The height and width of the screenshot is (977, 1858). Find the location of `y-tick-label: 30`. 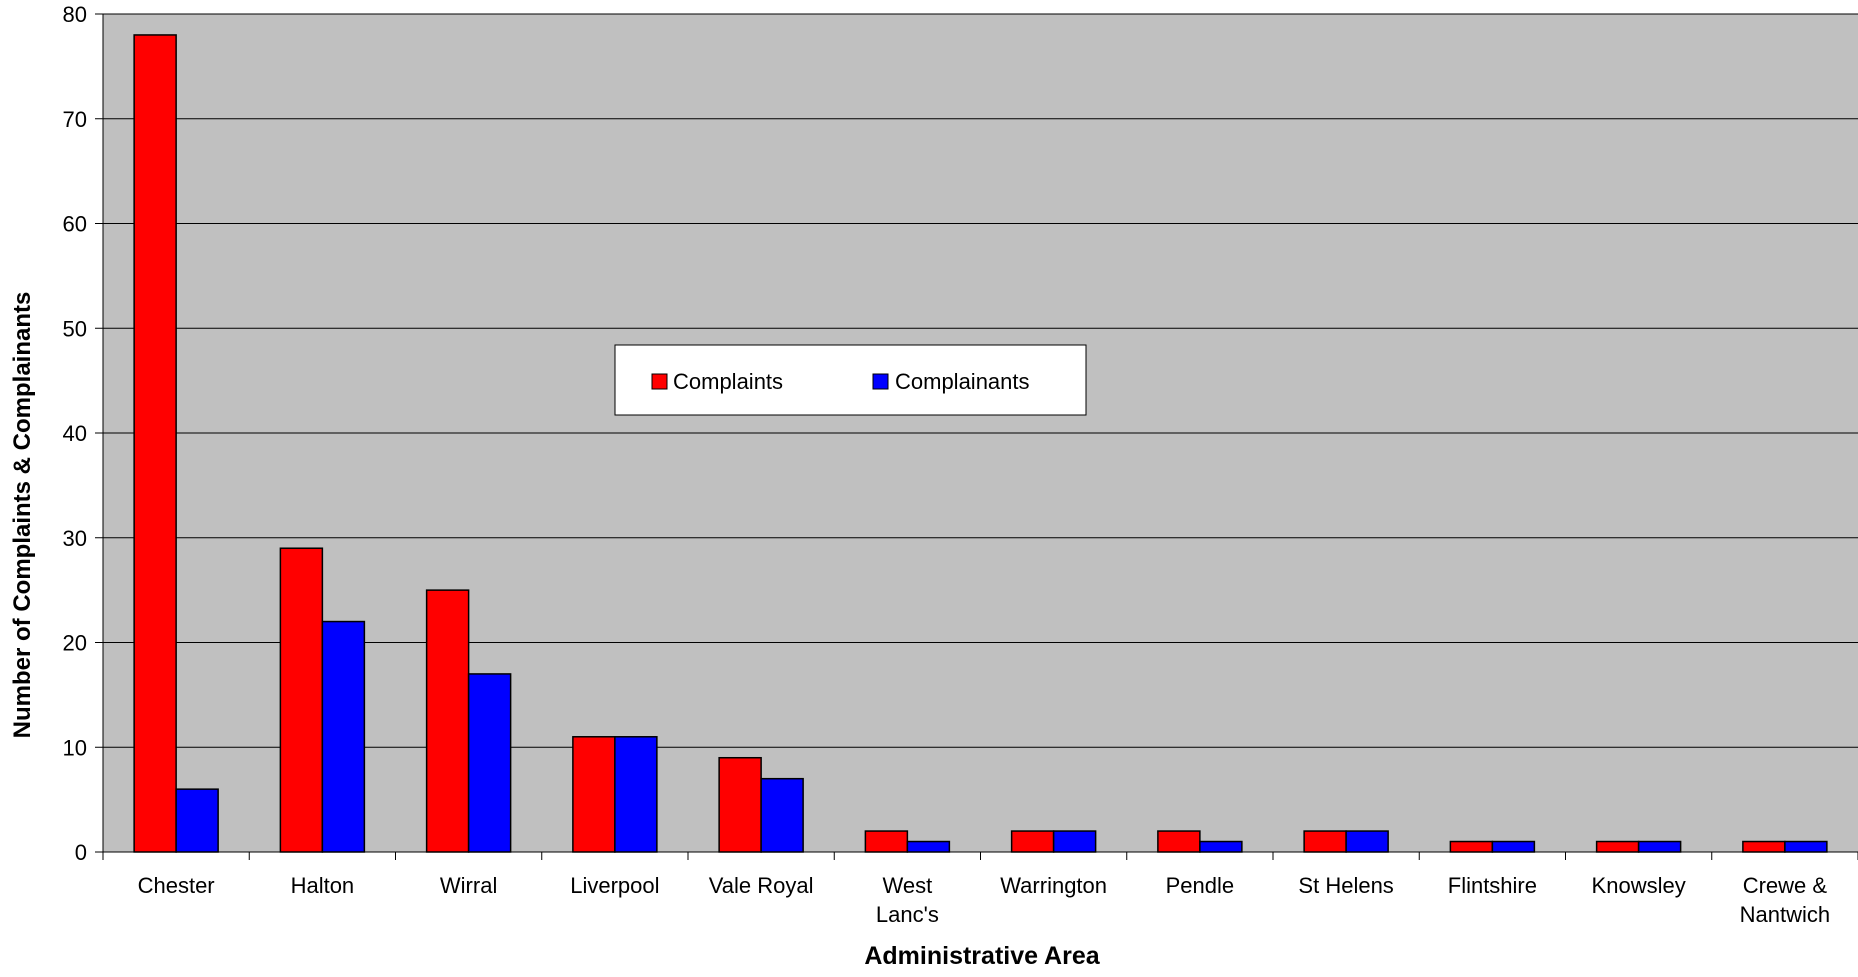

y-tick-label: 30 is located at coordinates (75, 538).